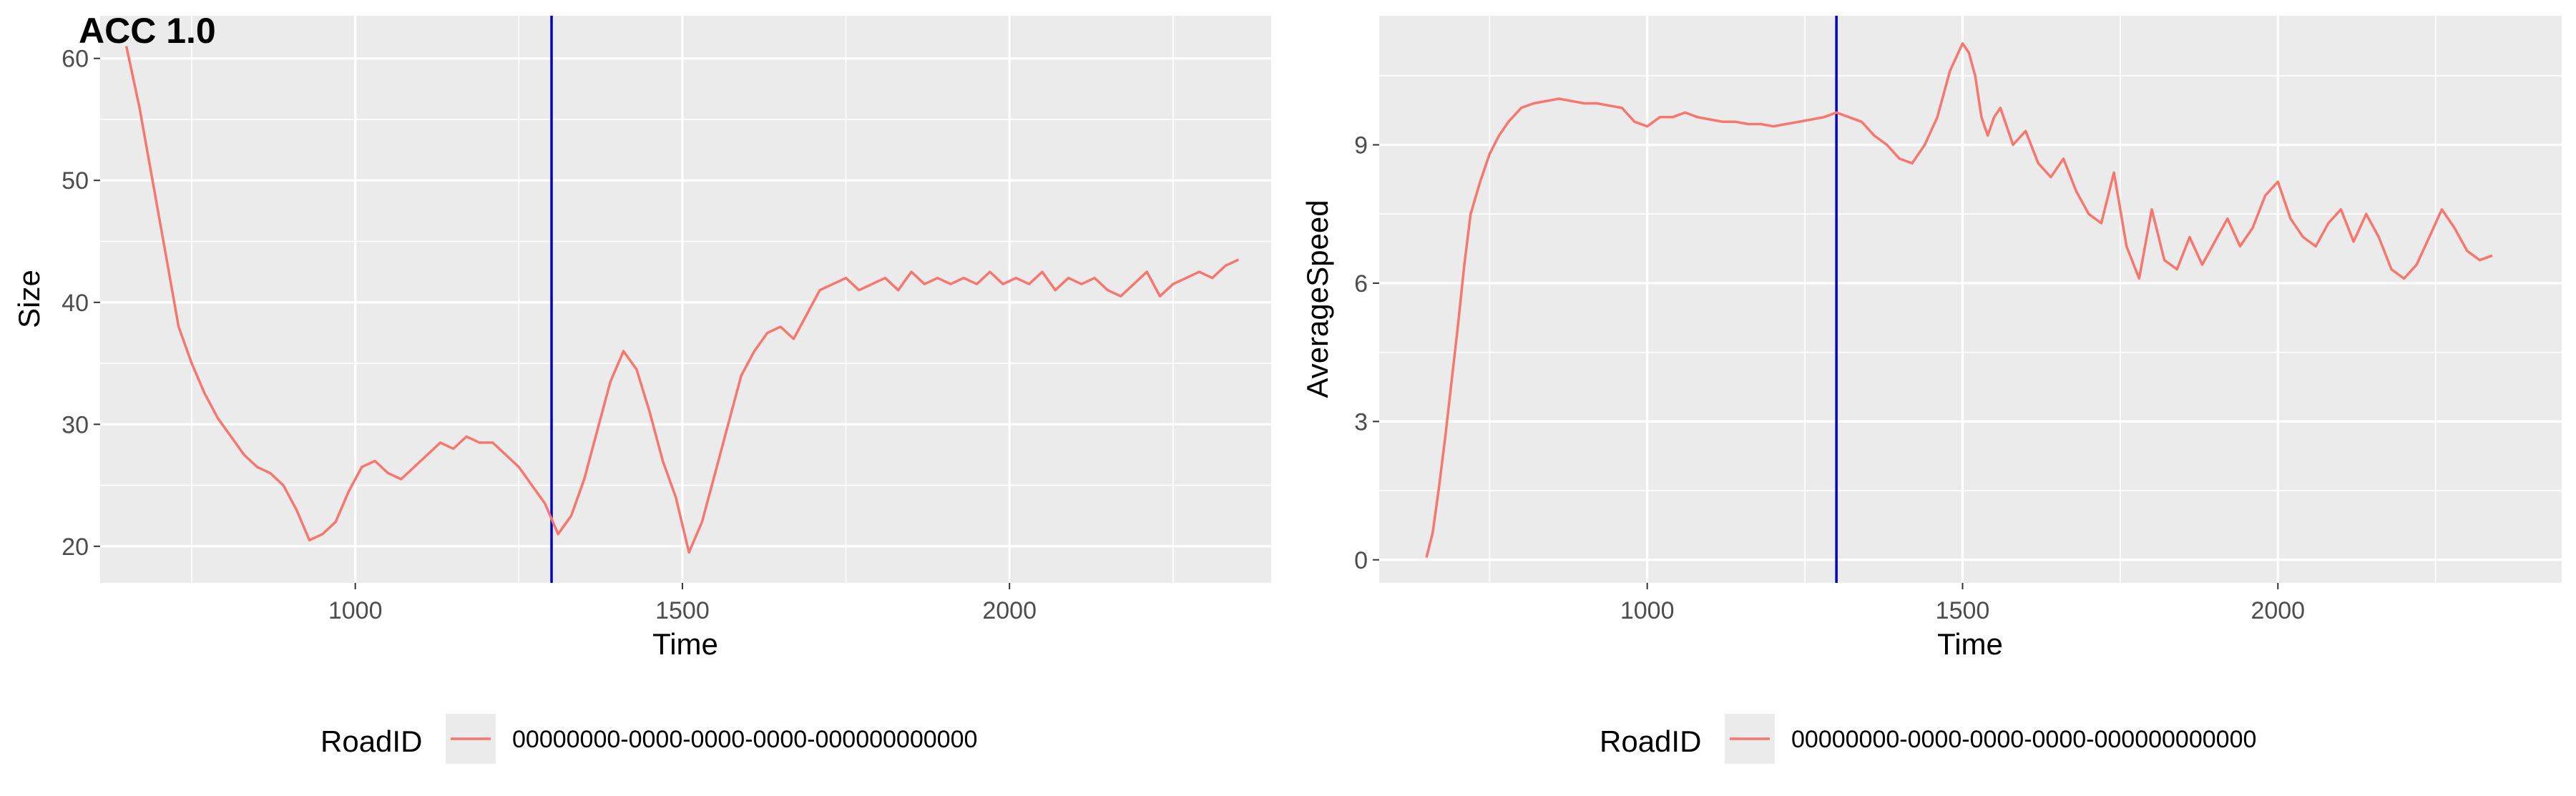  Describe the element at coordinates (1361, 284) in the screenshot. I see `y-tick-label: 6` at that location.